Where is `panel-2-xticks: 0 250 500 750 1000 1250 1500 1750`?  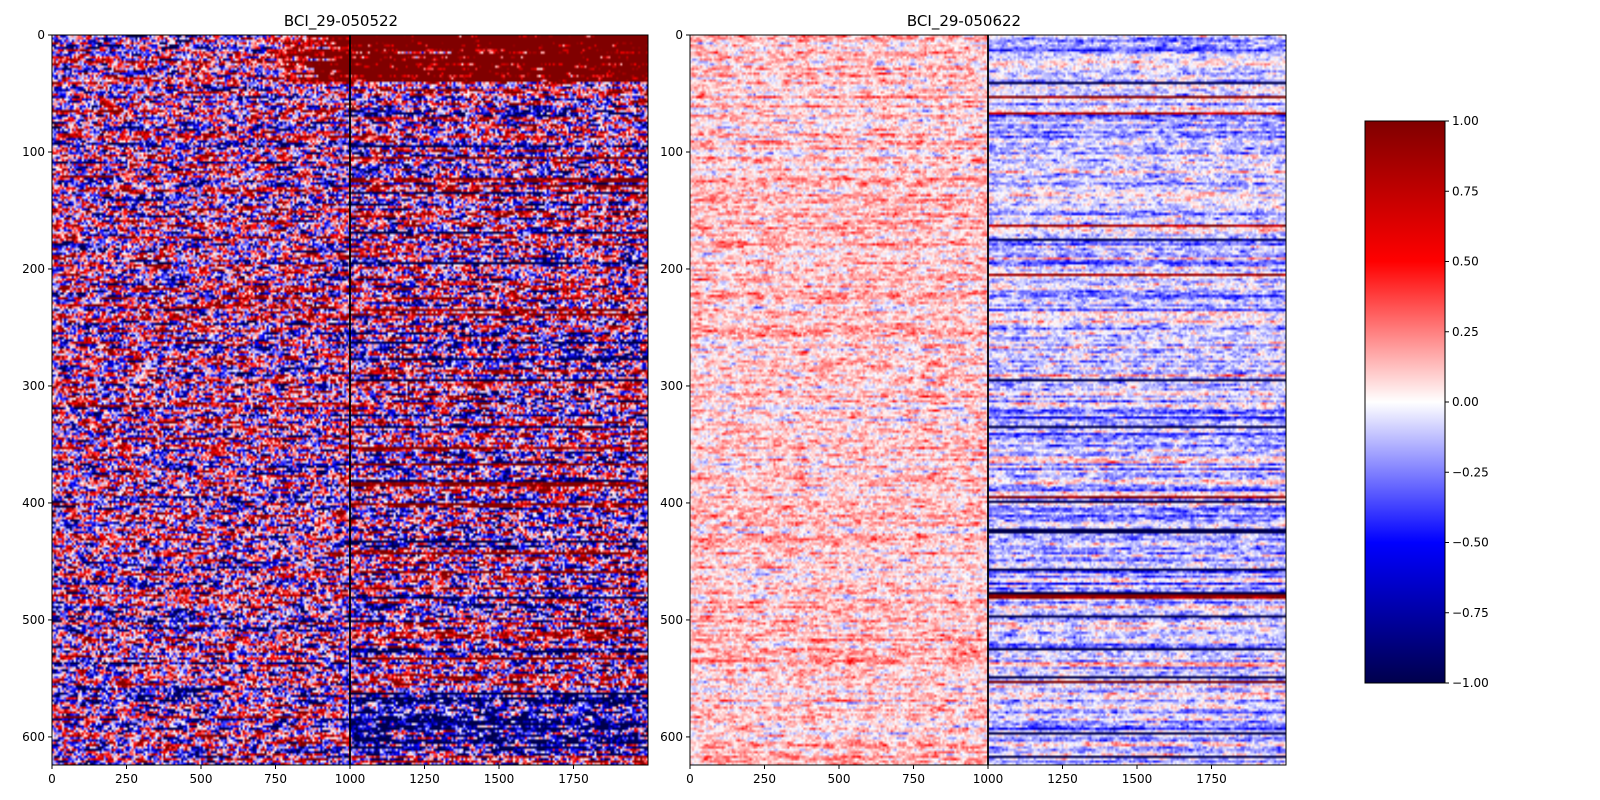
panel-2-xticks: 0 250 500 750 1000 1250 1500 1750 is located at coordinates (956, 775).